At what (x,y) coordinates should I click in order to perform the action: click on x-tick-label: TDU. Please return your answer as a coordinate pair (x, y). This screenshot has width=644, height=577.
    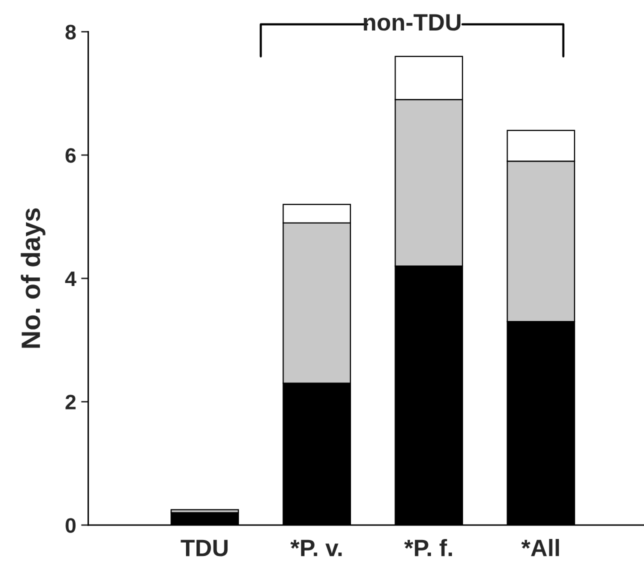
    Looking at the image, I should click on (204, 548).